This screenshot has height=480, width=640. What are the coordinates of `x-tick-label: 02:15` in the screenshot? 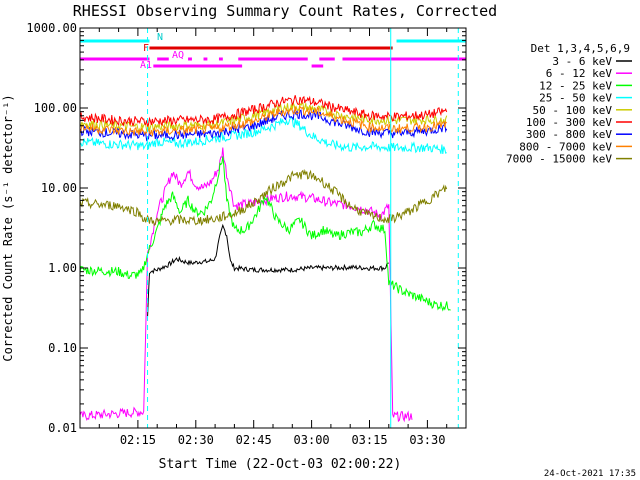 It's located at (138, 440).